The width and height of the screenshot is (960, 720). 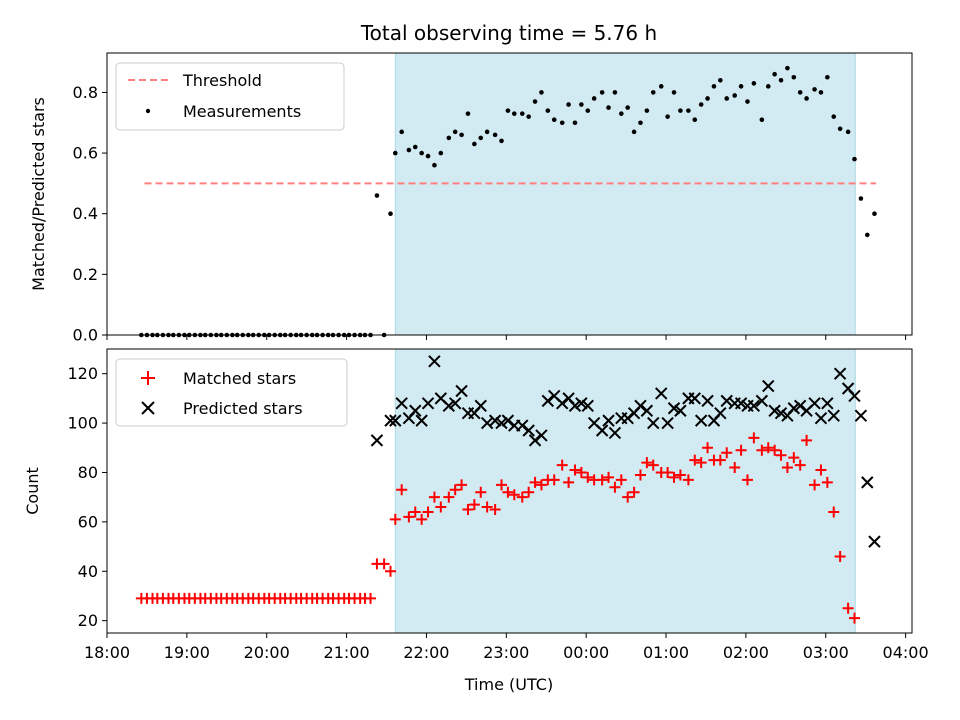 What do you see at coordinates (666, 652) in the screenshot?
I see `x-tick-label: 01:00` at bounding box center [666, 652].